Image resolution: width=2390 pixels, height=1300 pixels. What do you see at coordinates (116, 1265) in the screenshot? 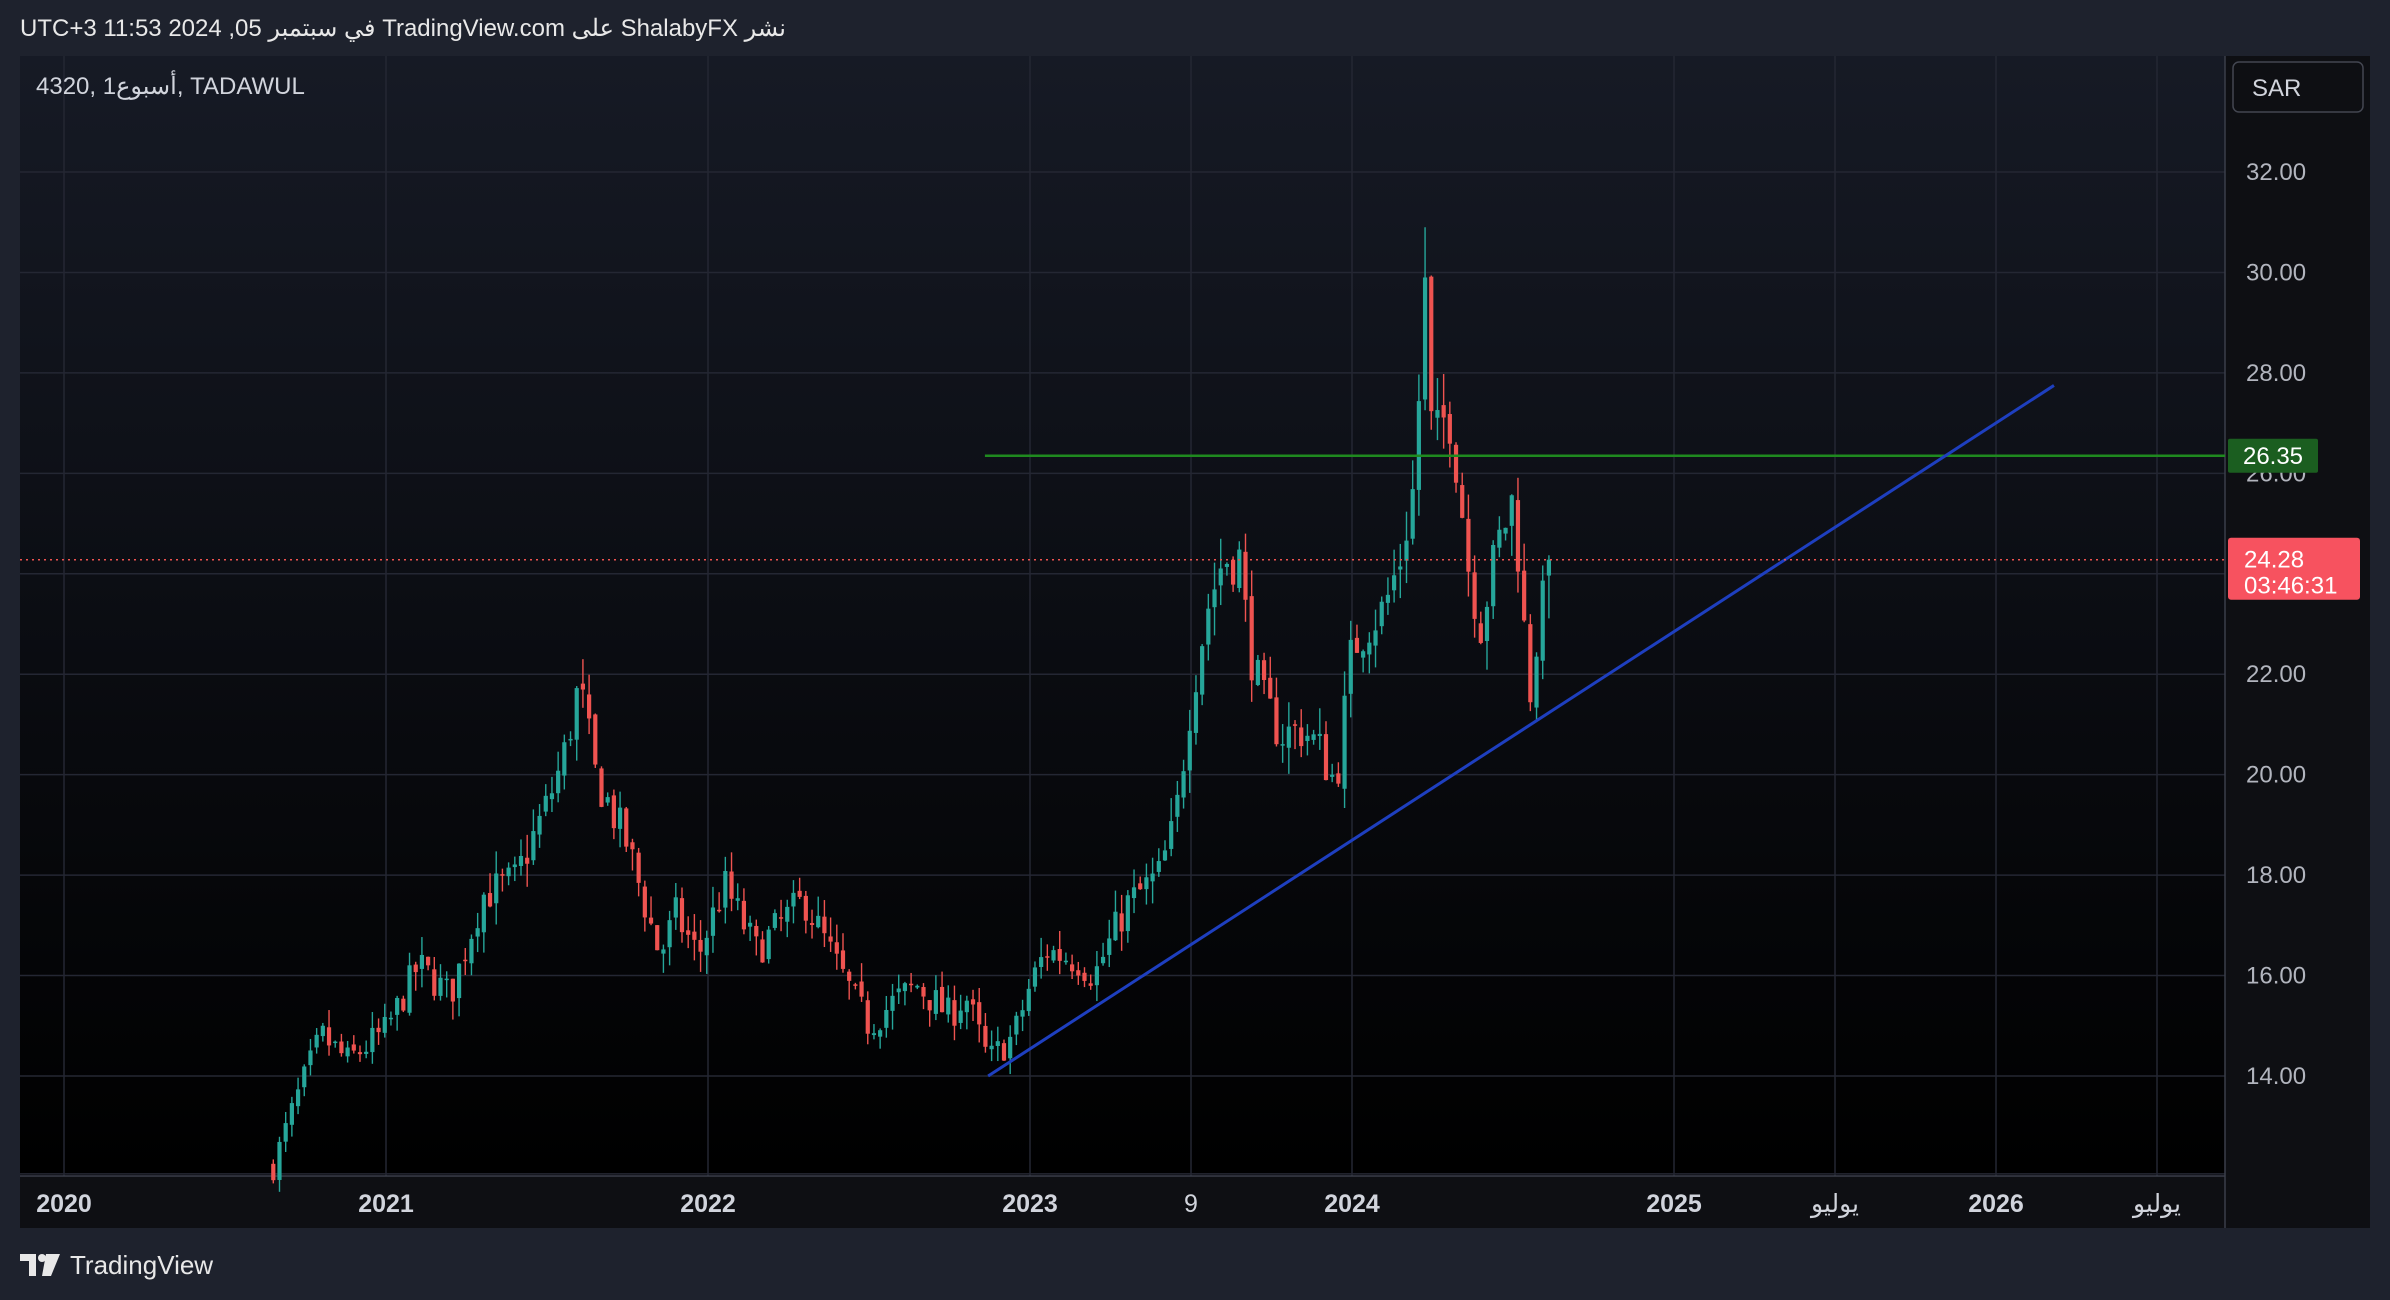
I see `tradingview-logo: TradingView` at bounding box center [116, 1265].